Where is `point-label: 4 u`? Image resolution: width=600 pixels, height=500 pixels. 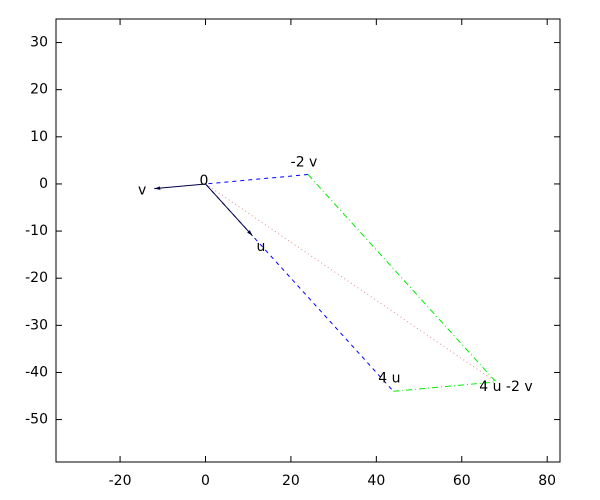
point-label: 4 u is located at coordinates (389, 378).